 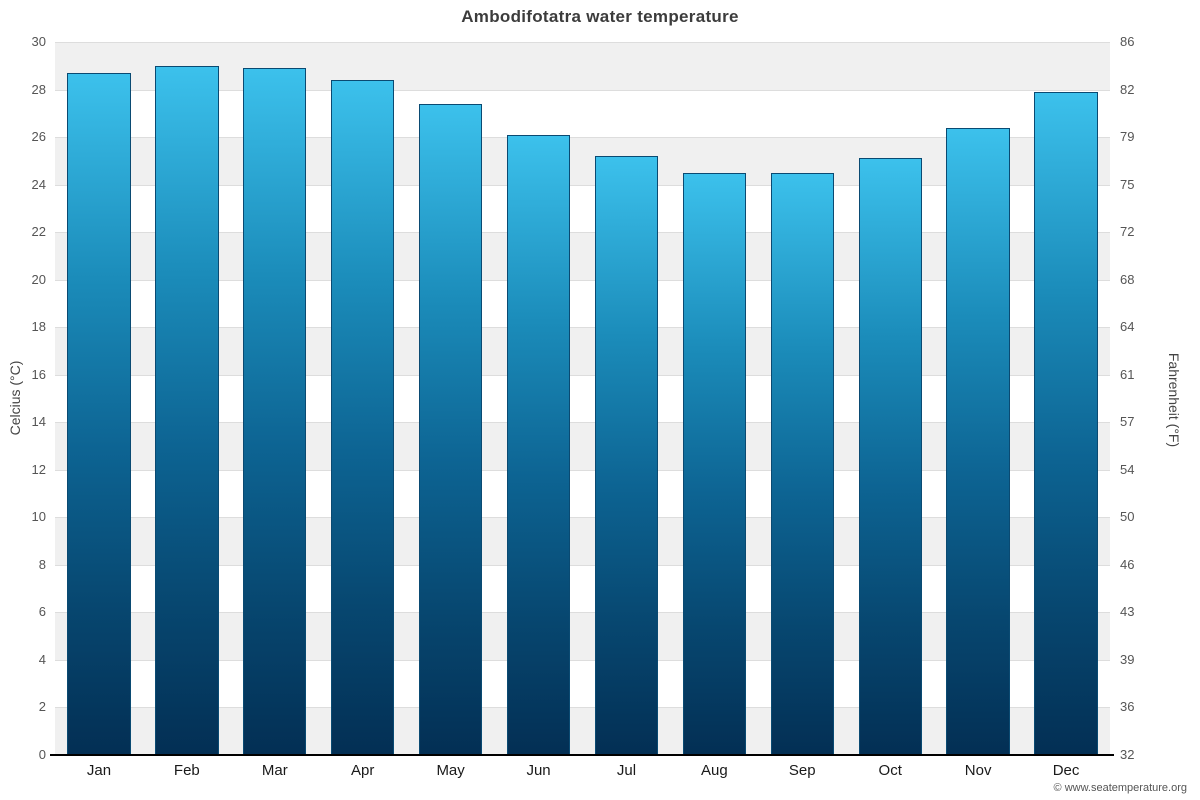 I want to click on bar-oct, so click(x=890, y=456).